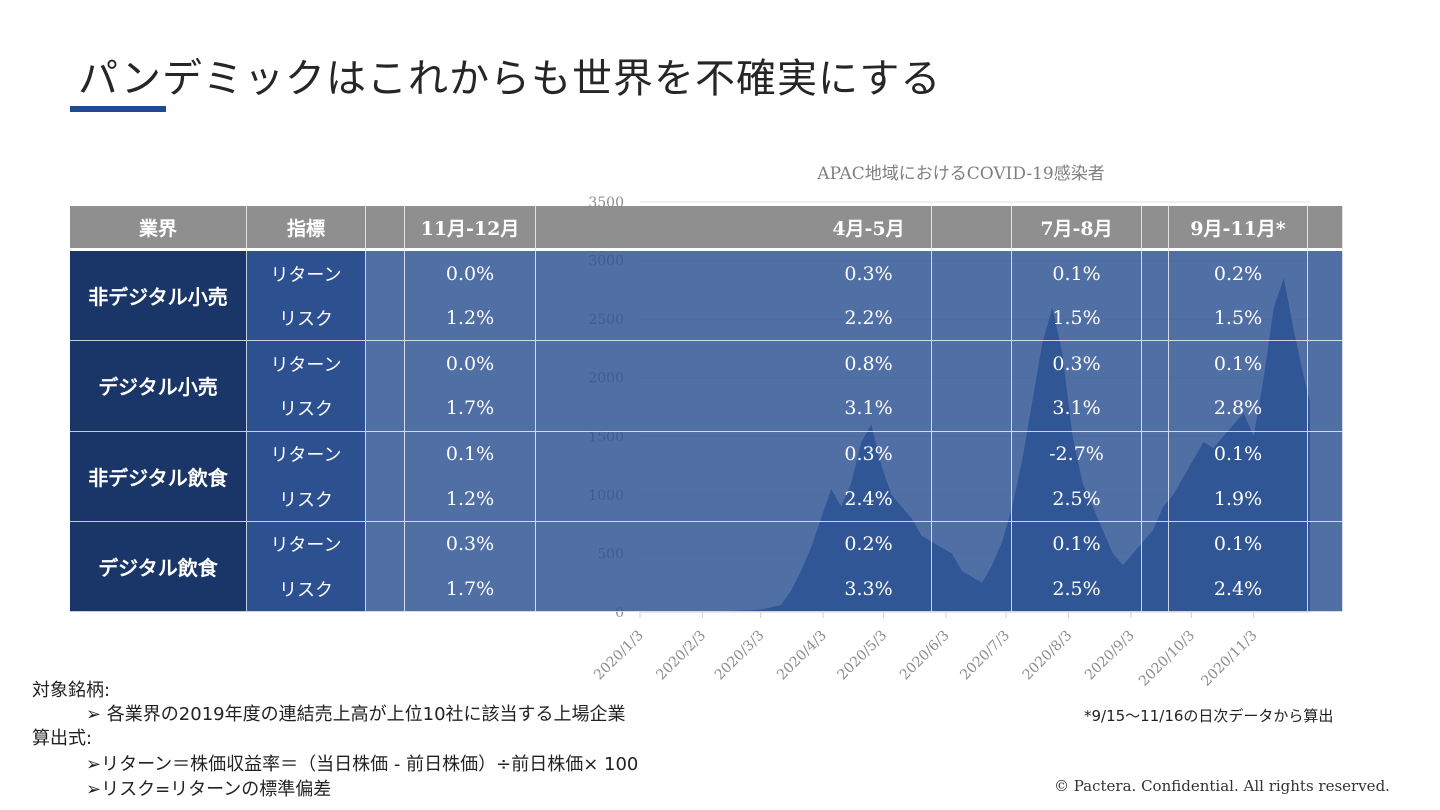  What do you see at coordinates (158, 386) in the screenshot?
I see `industry-cell: デジタル小売` at bounding box center [158, 386].